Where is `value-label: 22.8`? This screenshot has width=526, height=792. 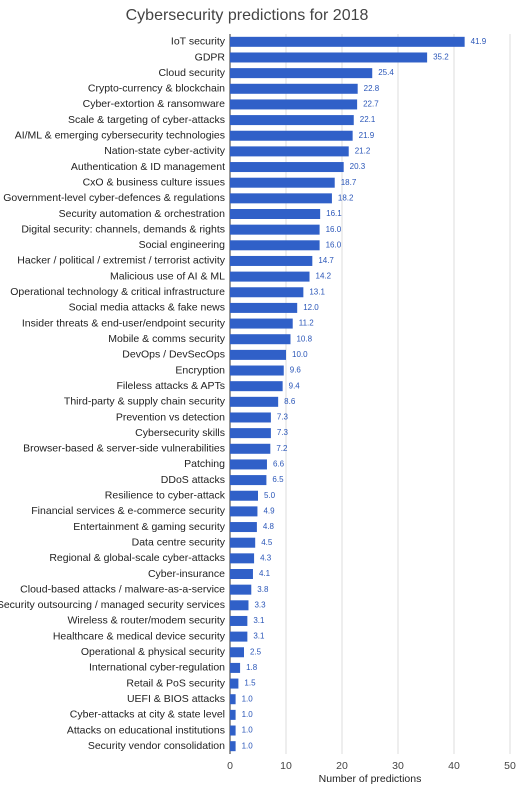 value-label: 22.8 is located at coordinates (372, 88).